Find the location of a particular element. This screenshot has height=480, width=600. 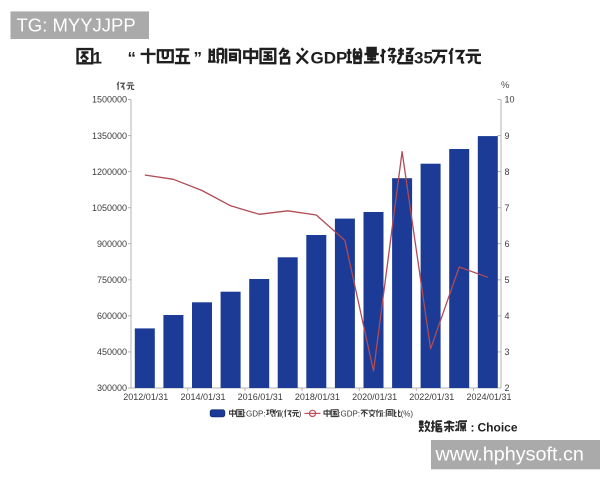

svg-text: 6 is located at coordinates (507, 244).